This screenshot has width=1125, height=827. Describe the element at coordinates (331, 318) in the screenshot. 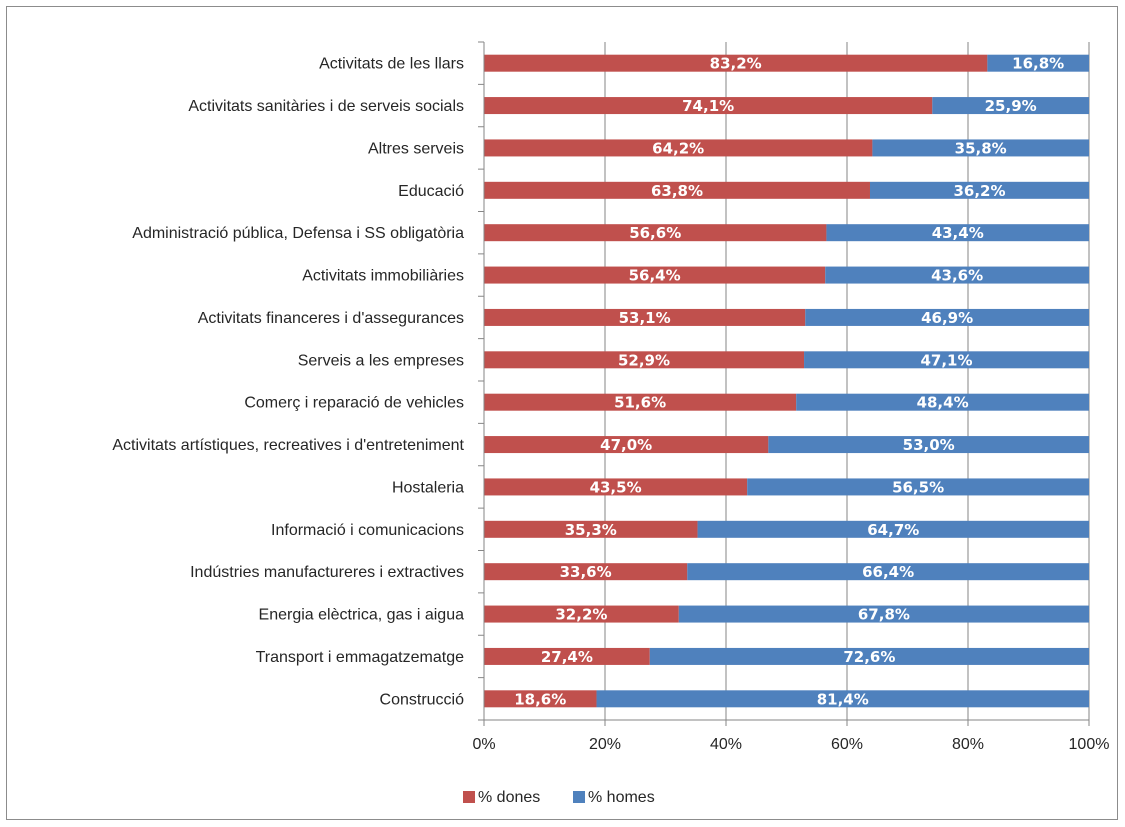

I see `category-label: Activitats financeres i d'assegurances` at that location.